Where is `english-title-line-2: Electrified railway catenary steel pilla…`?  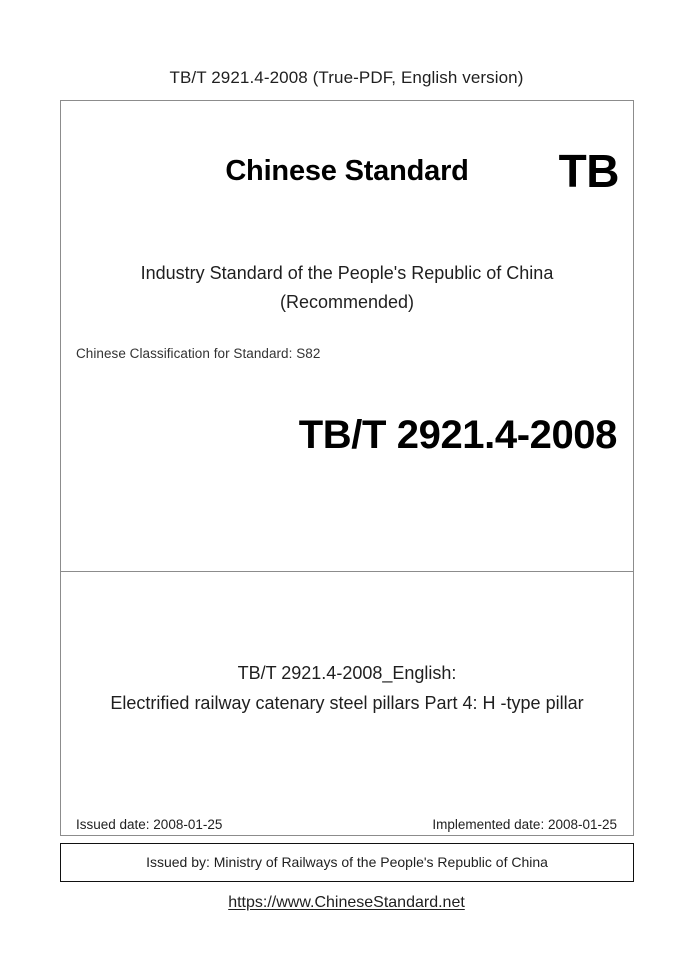 english-title-line-2: Electrified railway catenary steel pilla… is located at coordinates (347, 703).